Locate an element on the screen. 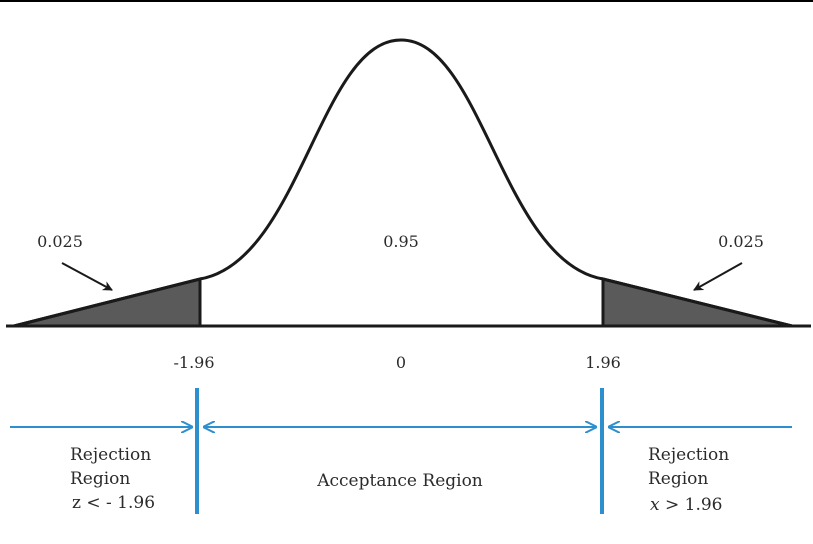  center-prob-label: 0.95 is located at coordinates (401, 241).